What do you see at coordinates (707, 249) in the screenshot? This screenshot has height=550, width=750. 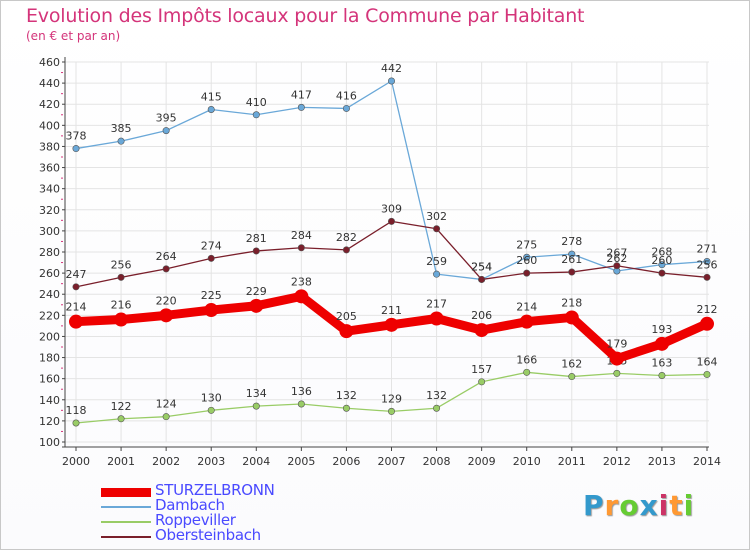 I see `data-label-dambach: 271` at bounding box center [707, 249].